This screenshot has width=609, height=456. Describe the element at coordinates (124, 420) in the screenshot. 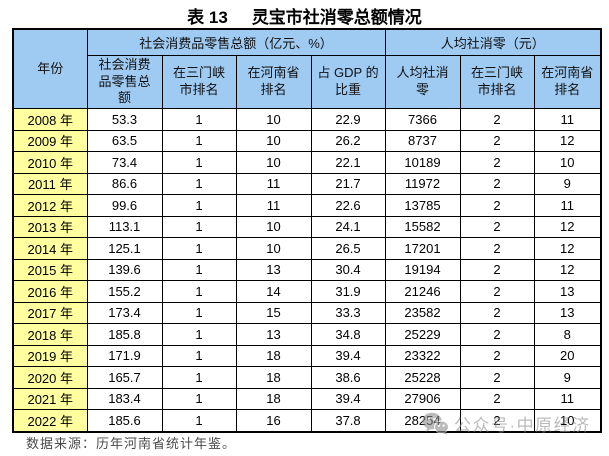

I see `cell-retail-total: 185.6` at that location.